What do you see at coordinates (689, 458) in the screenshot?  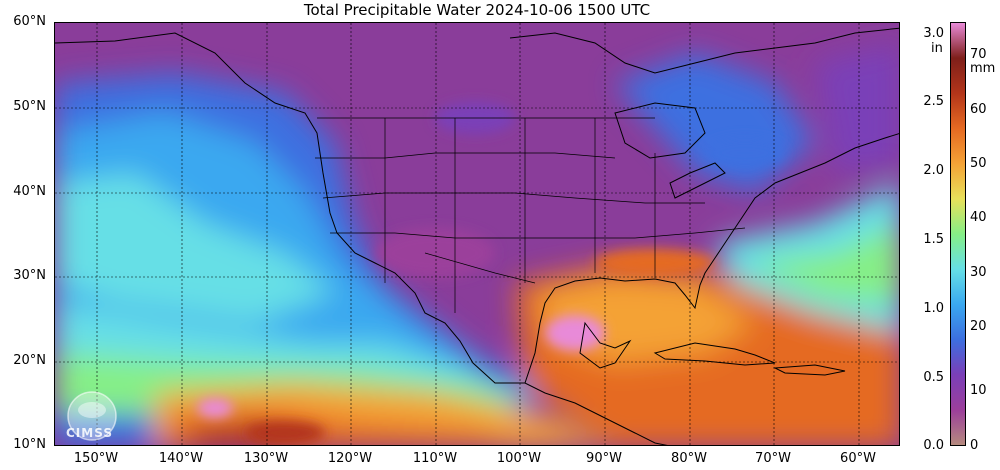 I see `lon-label-80w: 80°W` at bounding box center [689, 458].